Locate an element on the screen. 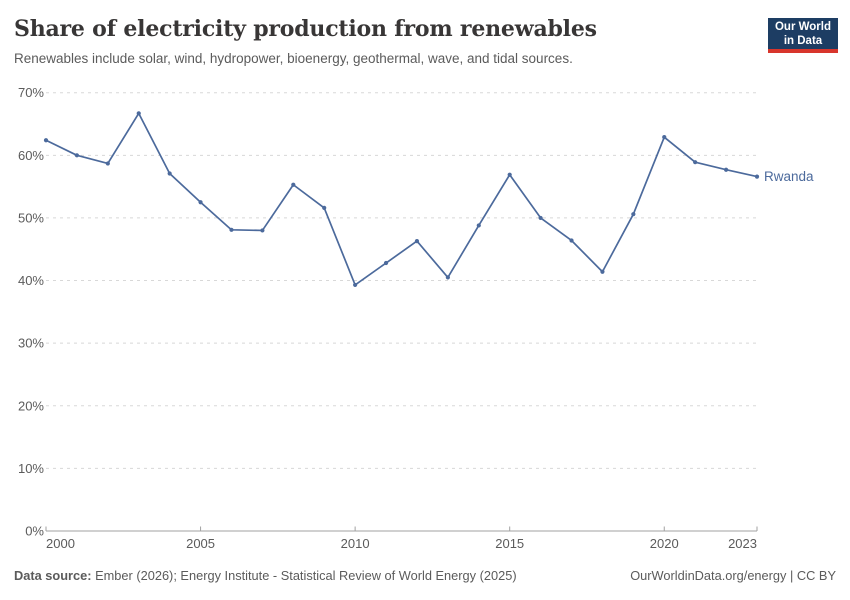 Image resolution: width=850 pixels, height=600 pixels. x-axis-tick-label: 2010 is located at coordinates (355, 543).